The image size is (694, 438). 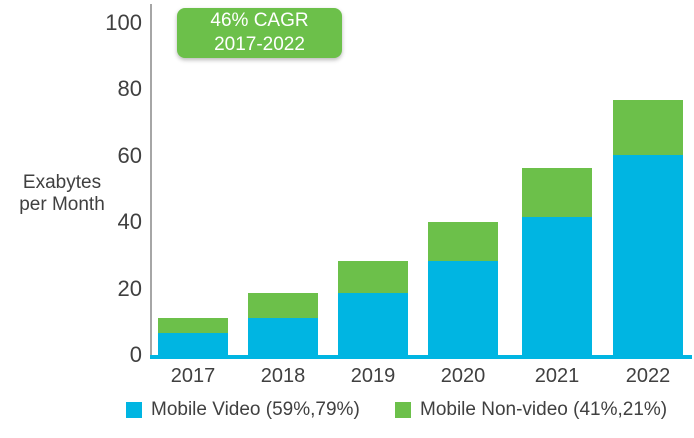 I want to click on legend-item-mobile-nonvideo: Mobile Non-video (41%,21%), so click(x=531, y=410).